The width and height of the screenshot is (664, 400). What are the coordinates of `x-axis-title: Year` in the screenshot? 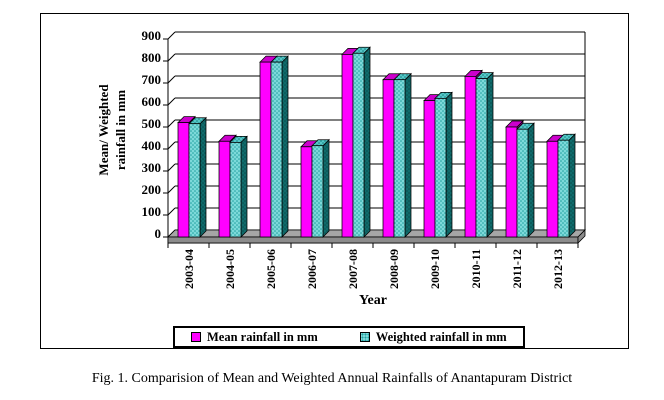 It's located at (373, 300).